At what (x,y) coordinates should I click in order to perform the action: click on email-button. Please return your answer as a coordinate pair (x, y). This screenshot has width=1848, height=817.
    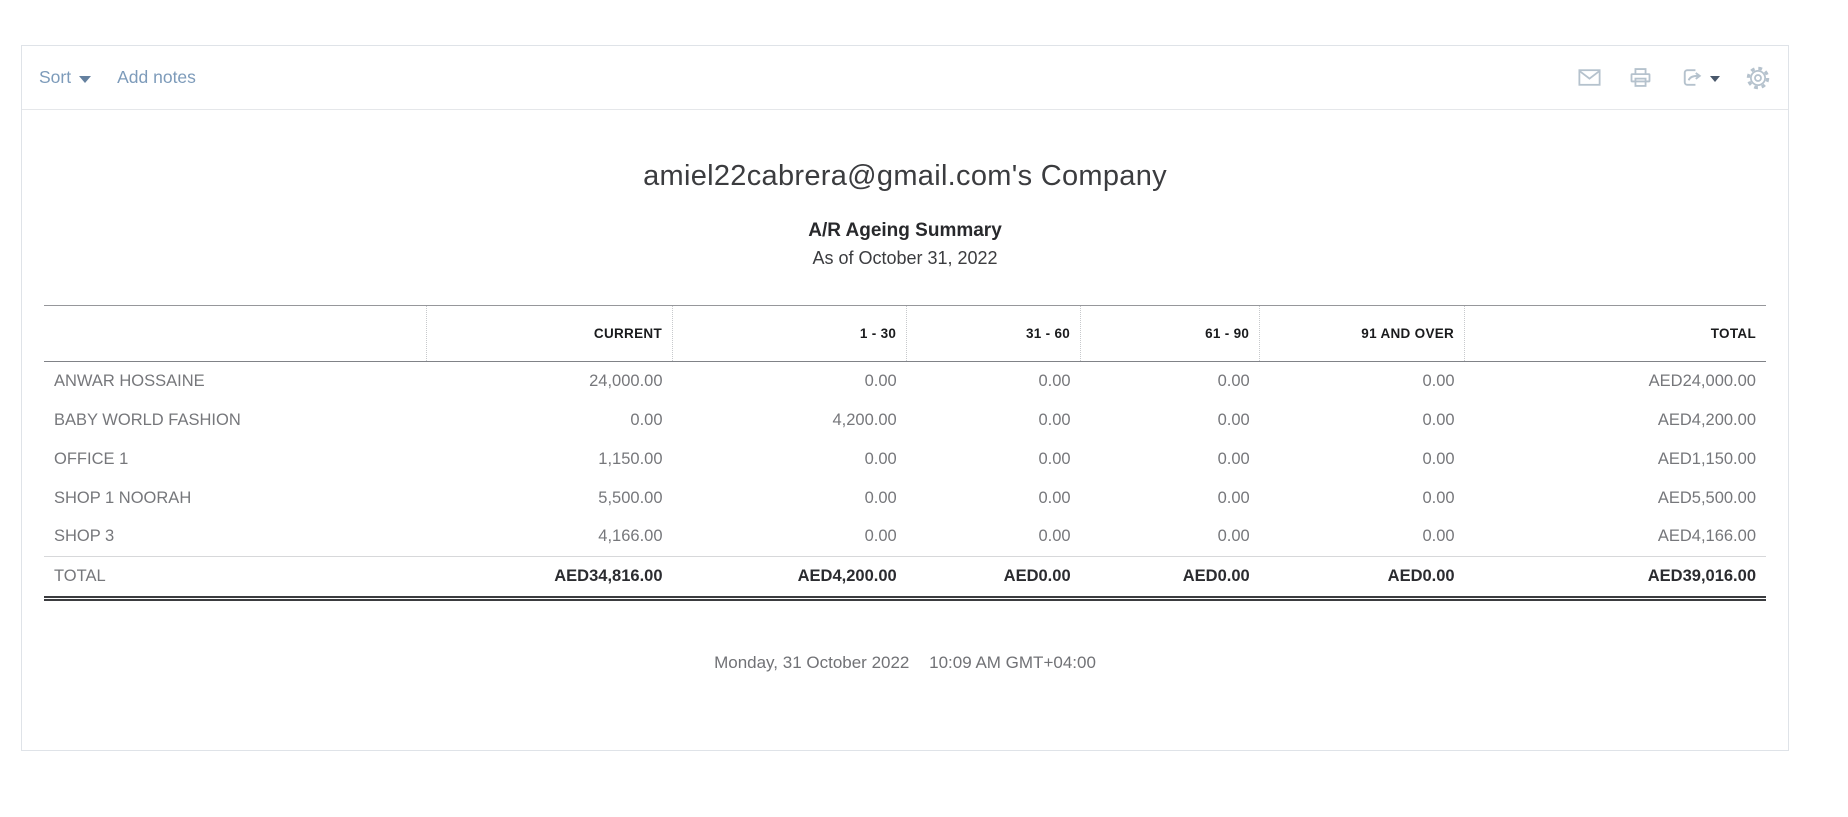
    Looking at the image, I should click on (1589, 77).